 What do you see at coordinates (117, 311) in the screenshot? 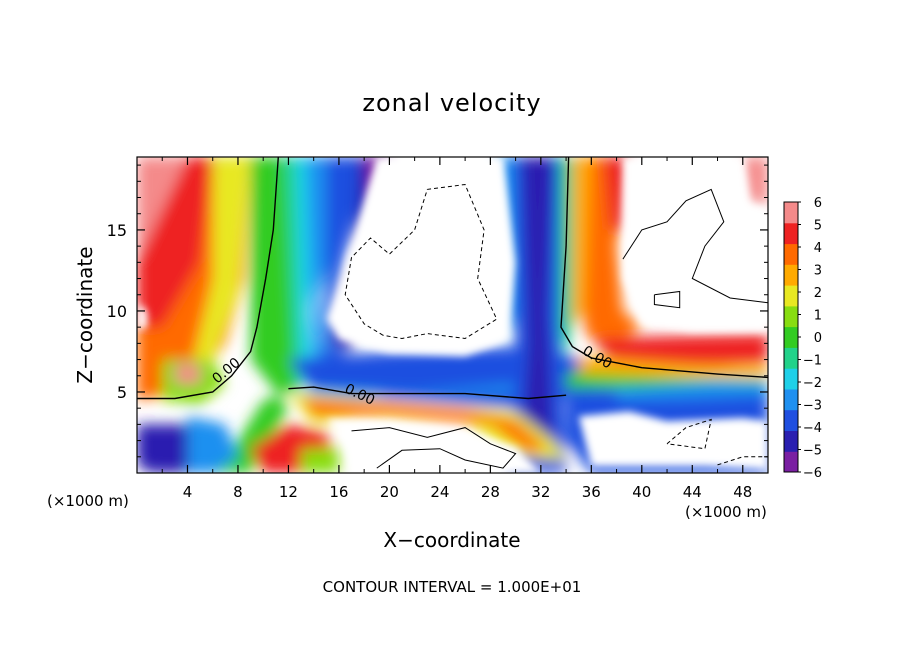
I see `y-tick-label: 10` at bounding box center [117, 311].